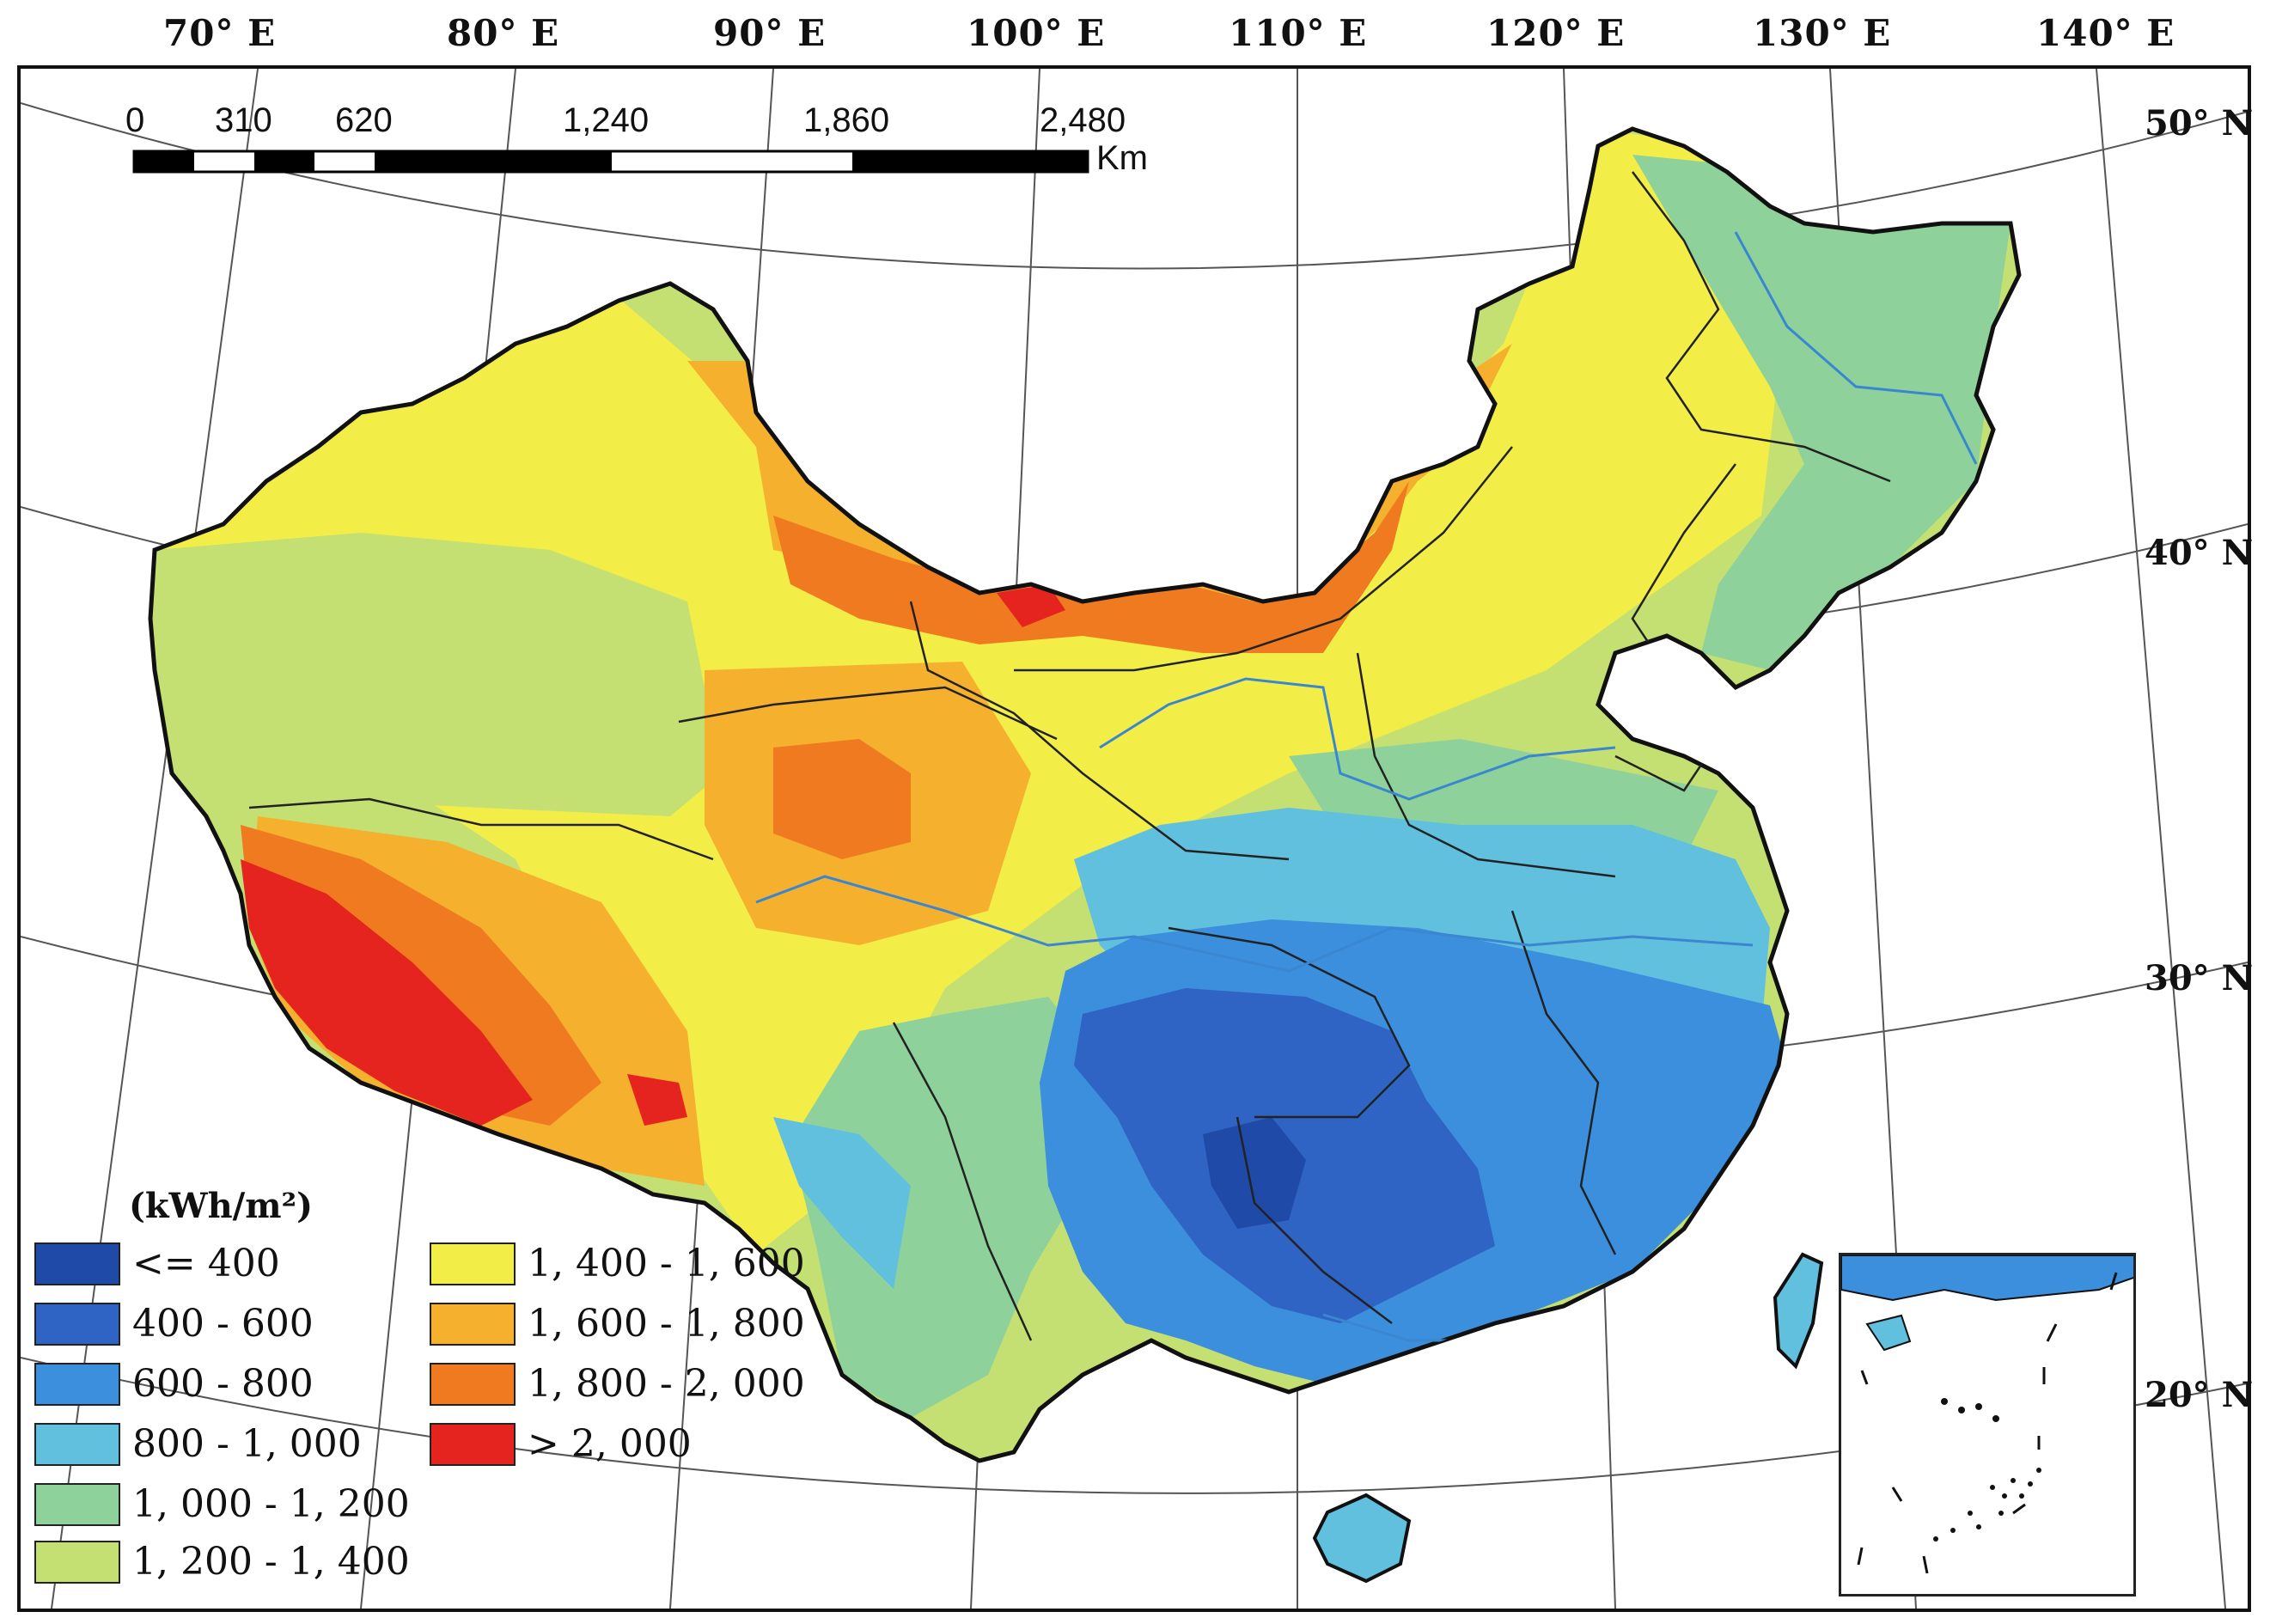 This screenshot has height=1624, width=2276. I want to click on legend-item: 1, 800 - 2, 000, so click(617, 1384).